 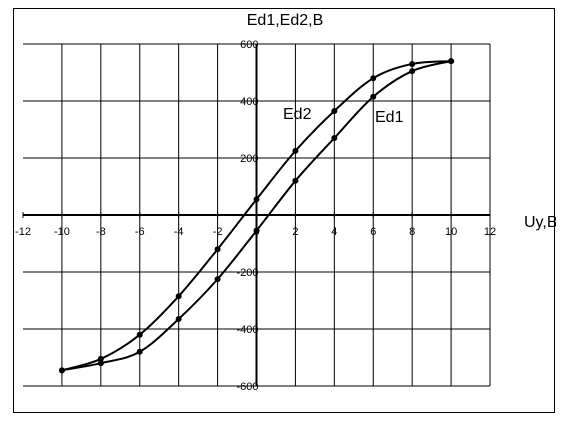 I want to click on y-tick-label: 200, so click(x=249, y=159).